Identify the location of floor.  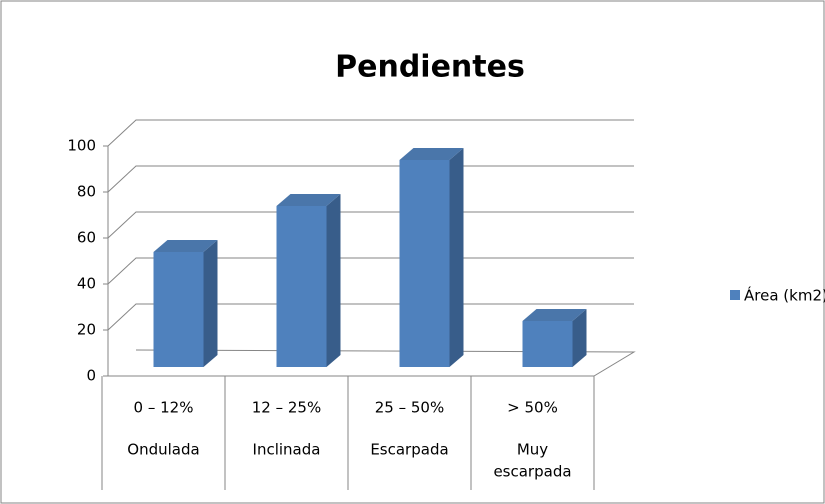
(372, 363).